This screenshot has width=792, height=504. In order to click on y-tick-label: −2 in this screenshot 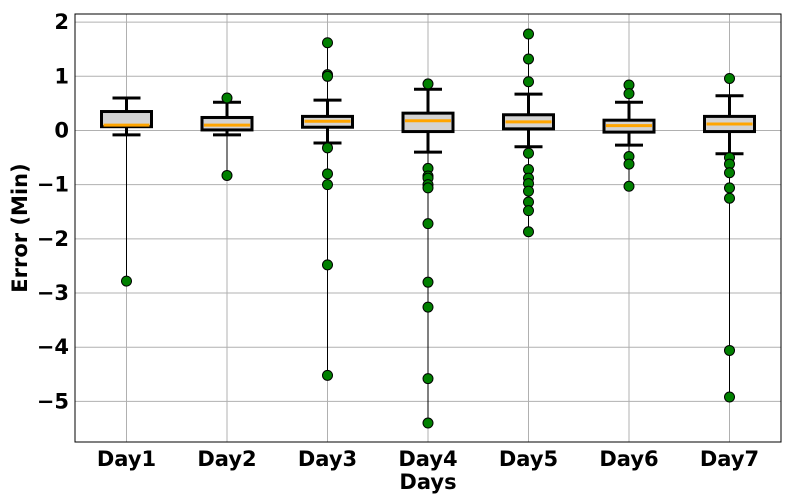, I will do `click(53, 239)`.